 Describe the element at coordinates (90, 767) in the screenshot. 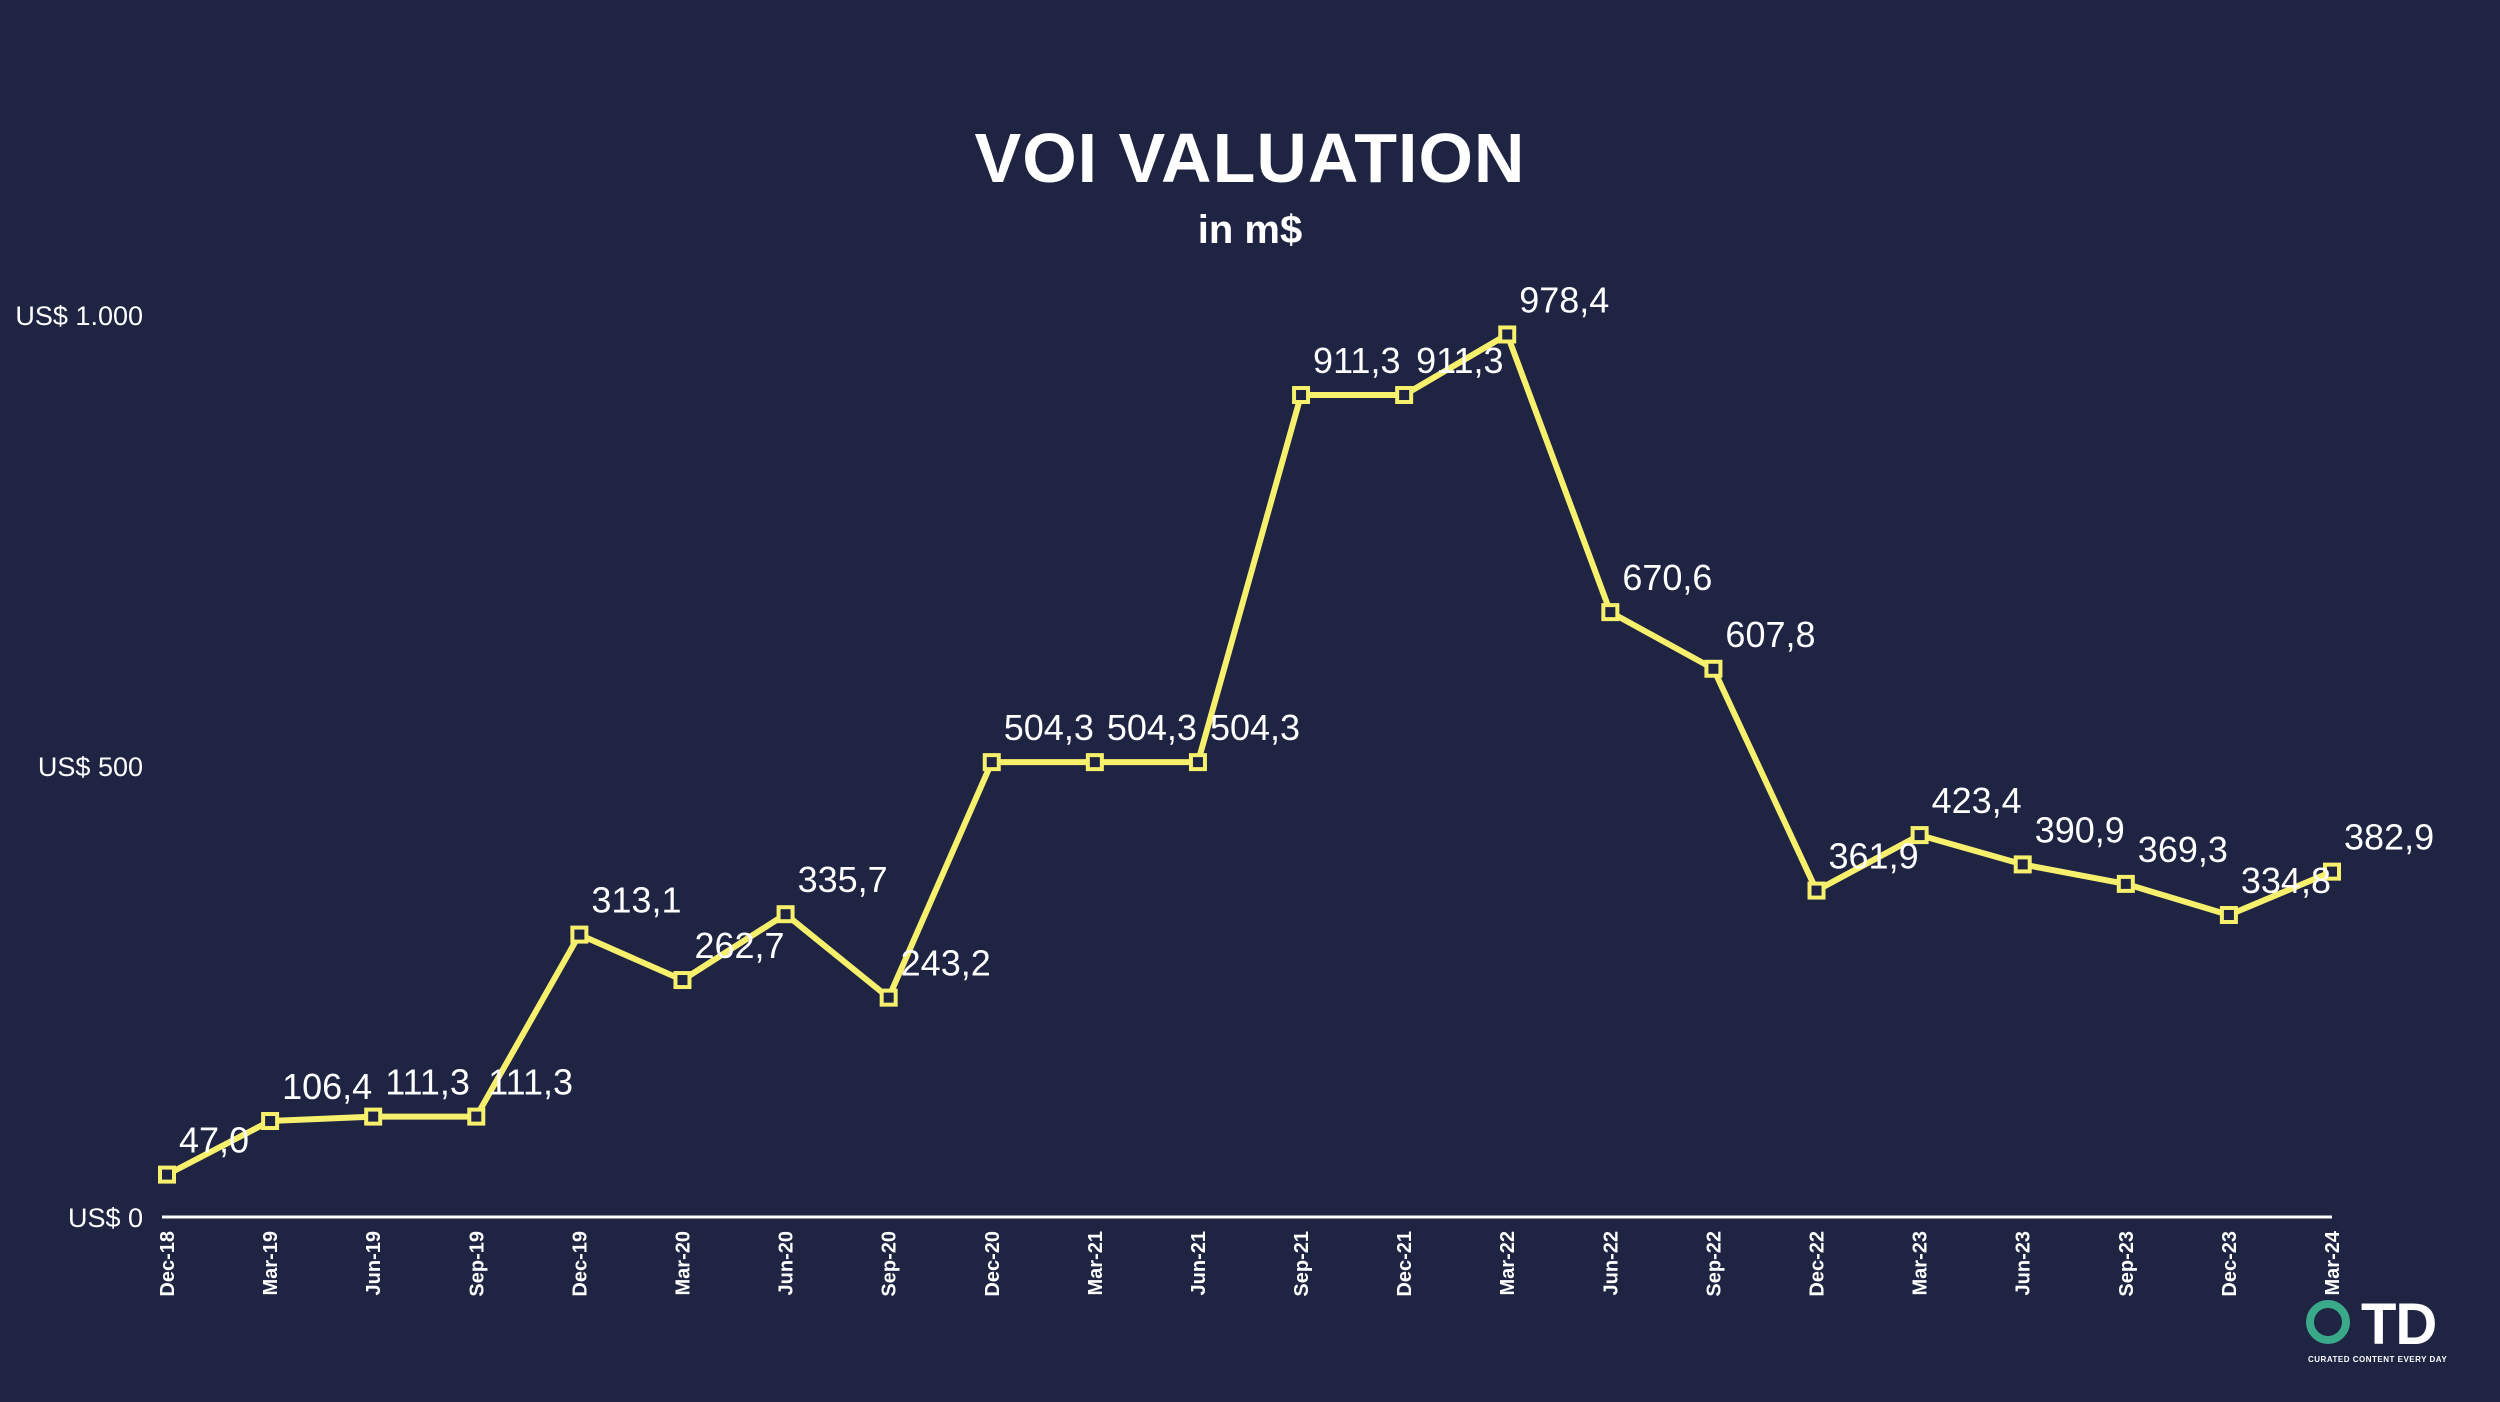

I see `y-tick-label: US$ 500` at that location.